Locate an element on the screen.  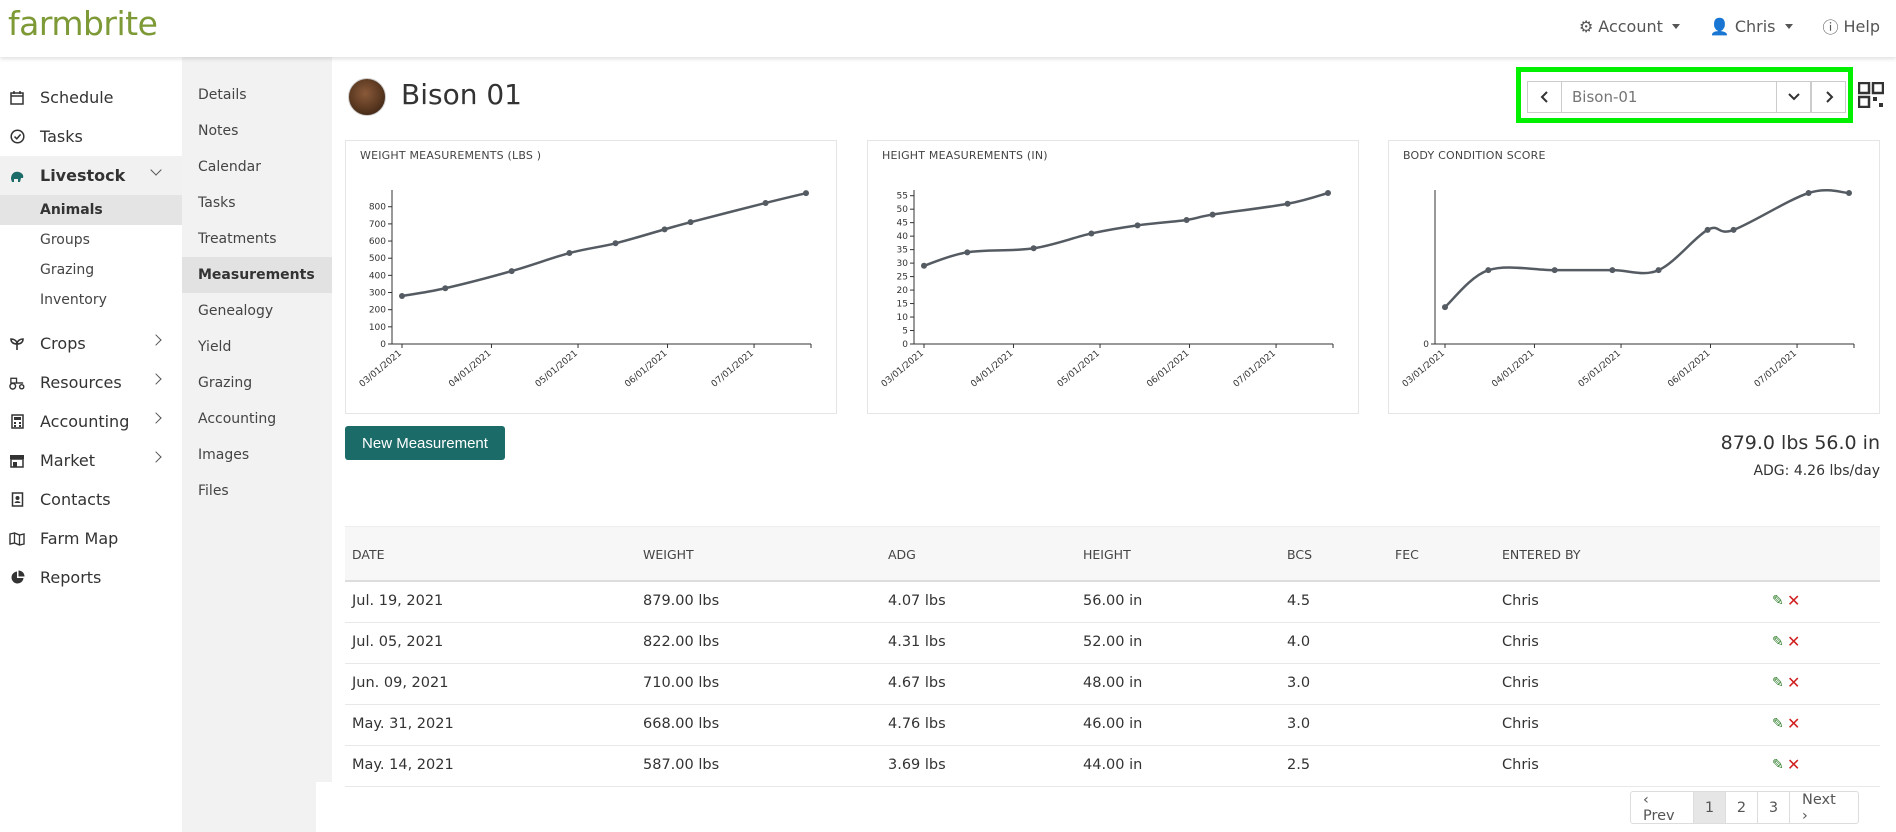
column-header-weight: WEIGHT is located at coordinates (668, 554).